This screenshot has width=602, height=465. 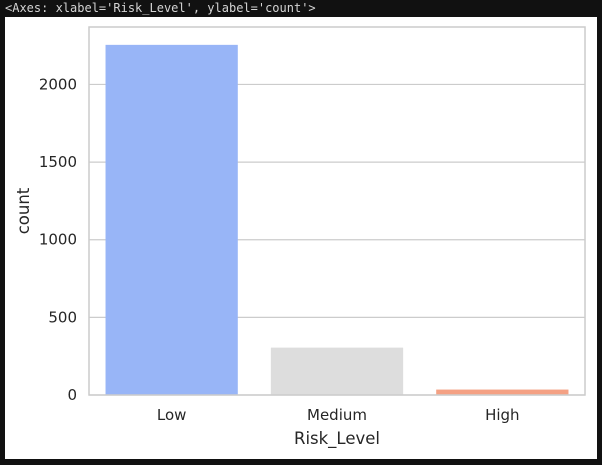 I want to click on bar-high, so click(x=502, y=392).